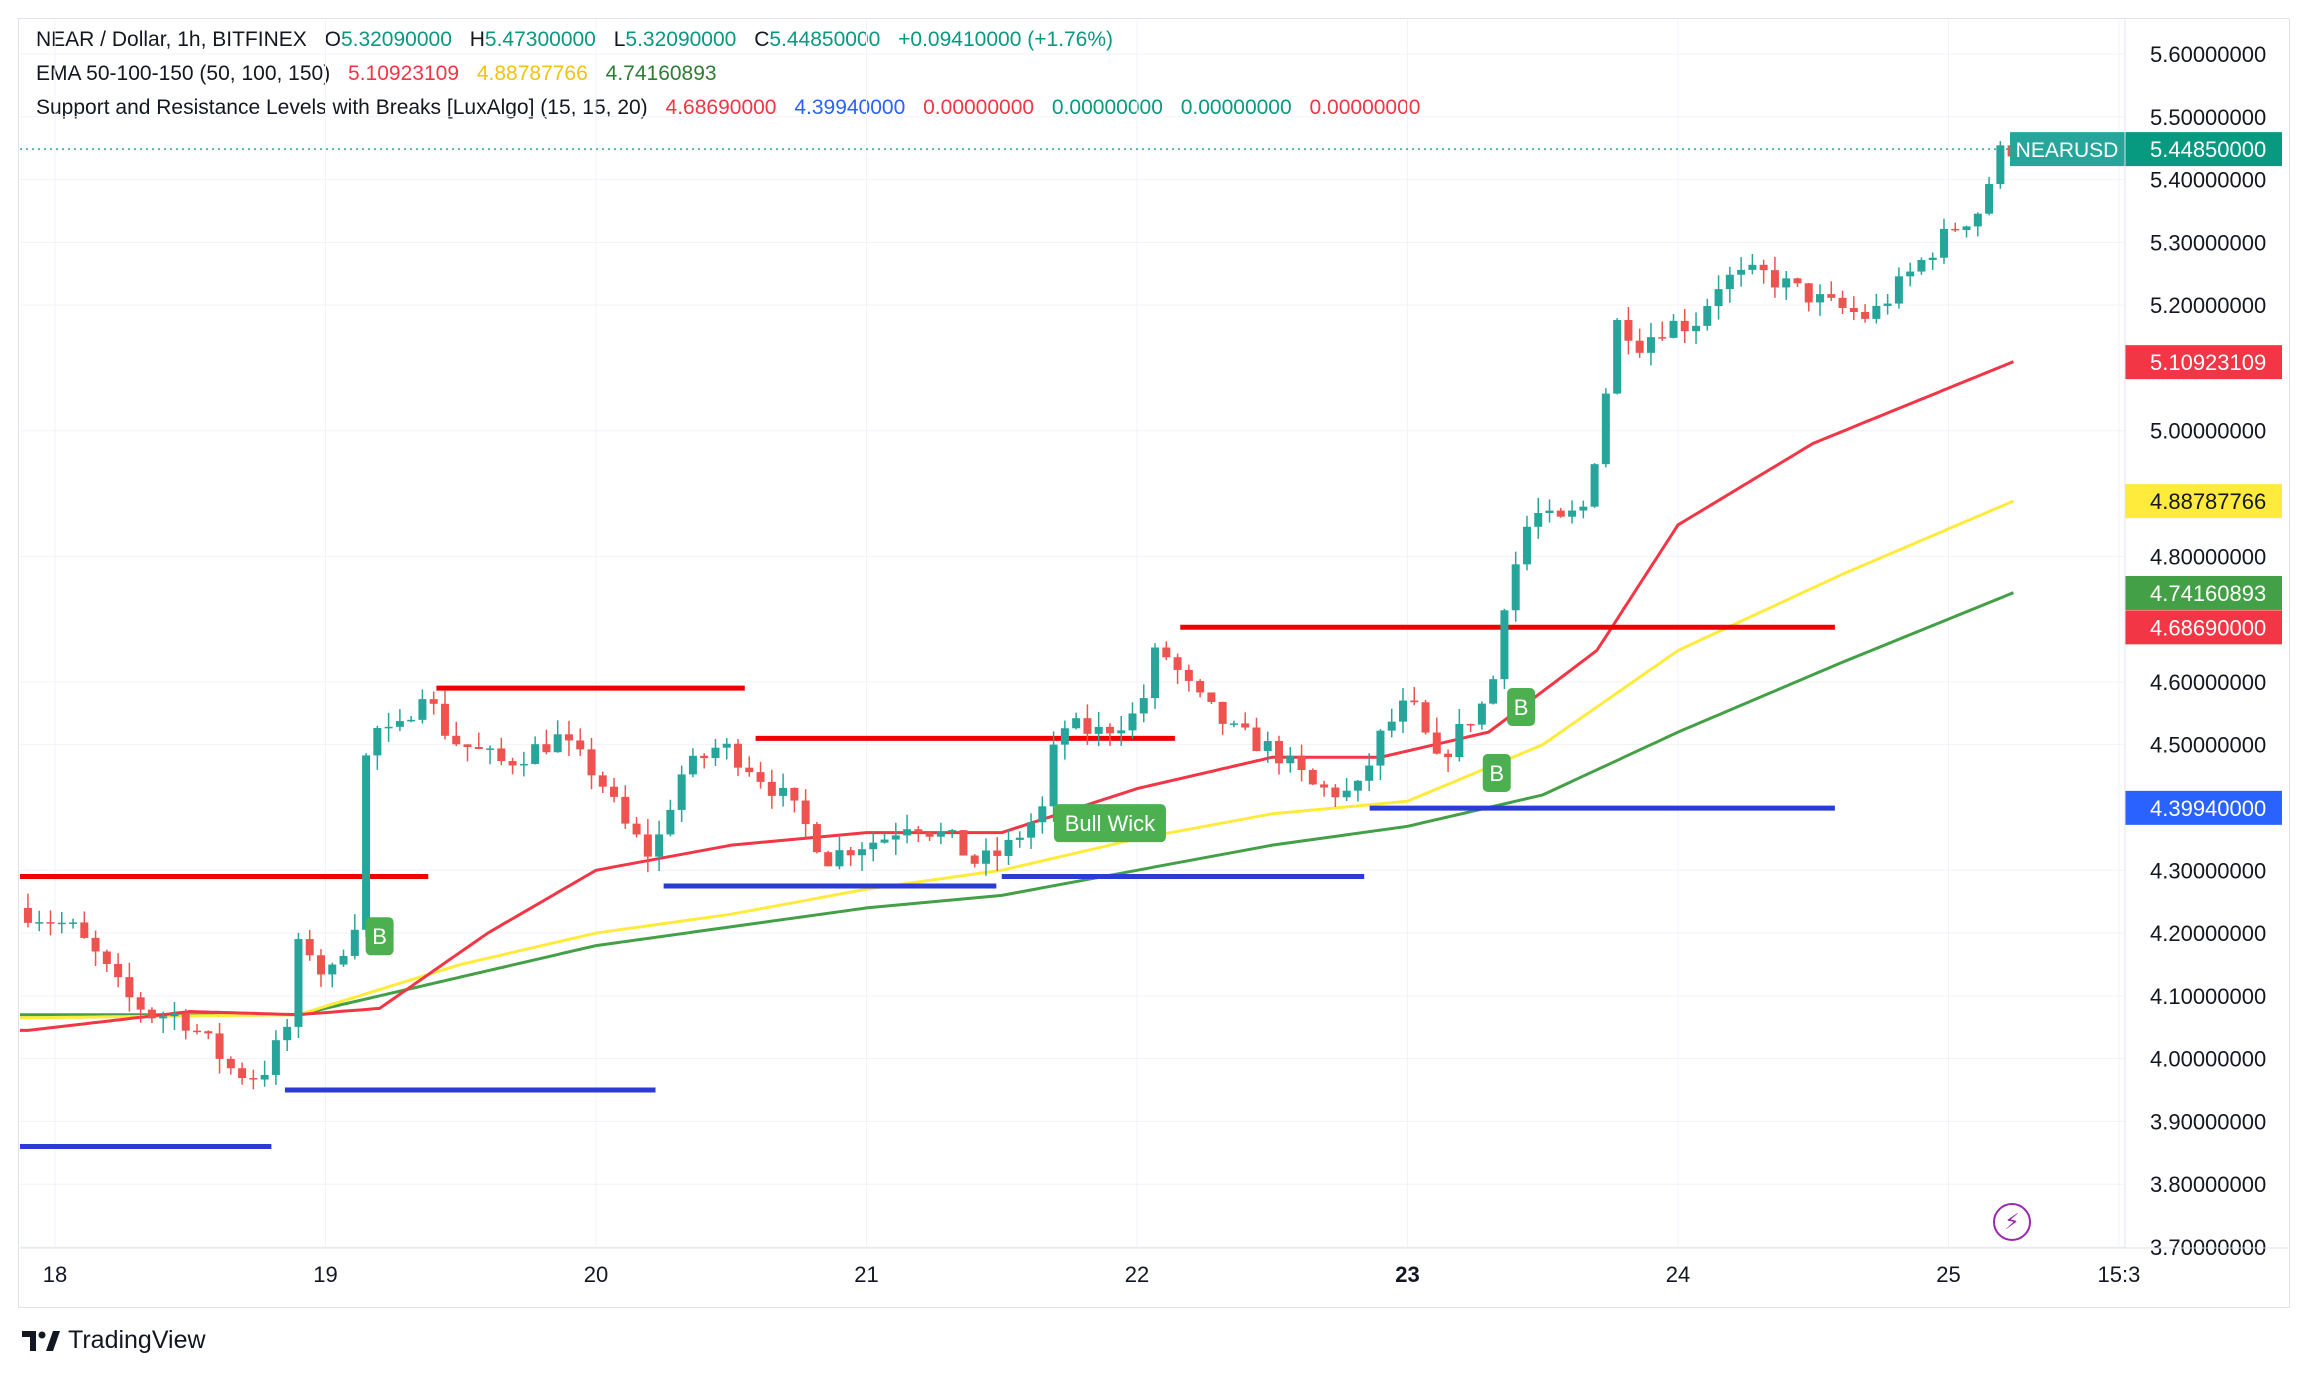 This screenshot has height=1374, width=2308. I want to click on y-tick-label: 5.30000000, so click(2208, 242).